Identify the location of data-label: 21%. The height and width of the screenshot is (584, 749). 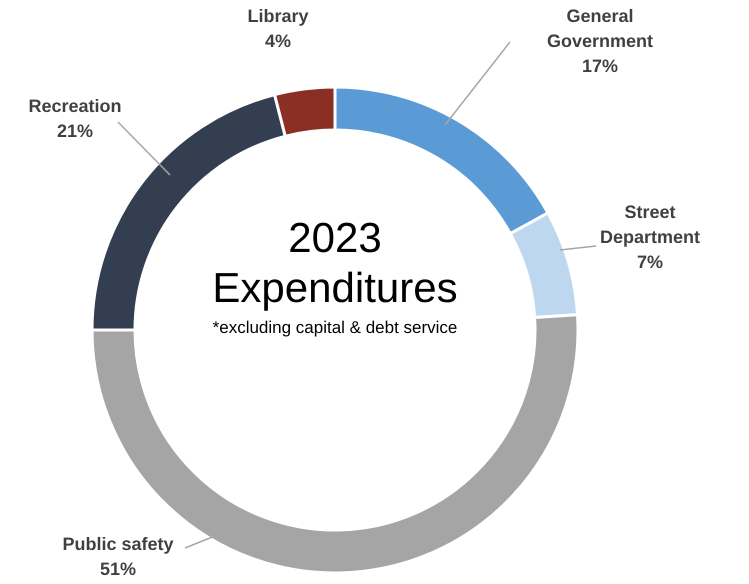
(75, 131).